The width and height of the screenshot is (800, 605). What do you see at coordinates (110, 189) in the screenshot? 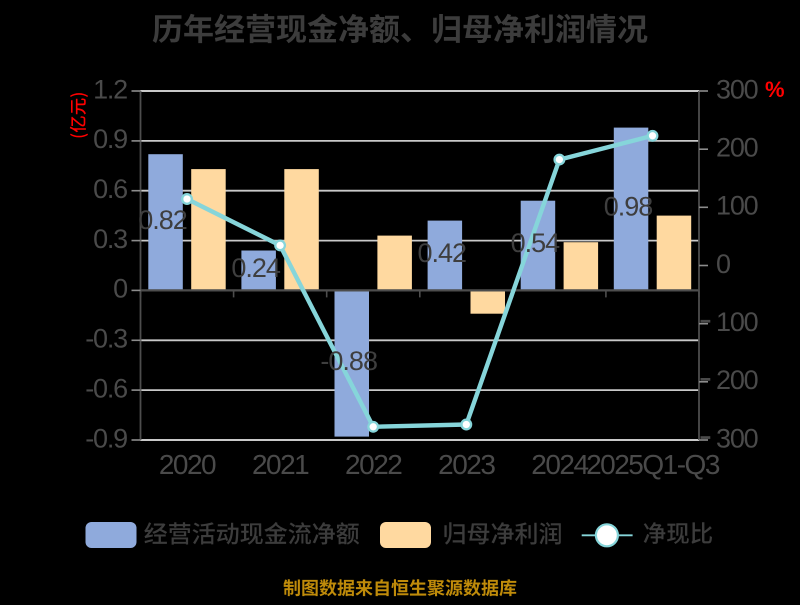
I see `svg-text: 0.6` at bounding box center [110, 189].